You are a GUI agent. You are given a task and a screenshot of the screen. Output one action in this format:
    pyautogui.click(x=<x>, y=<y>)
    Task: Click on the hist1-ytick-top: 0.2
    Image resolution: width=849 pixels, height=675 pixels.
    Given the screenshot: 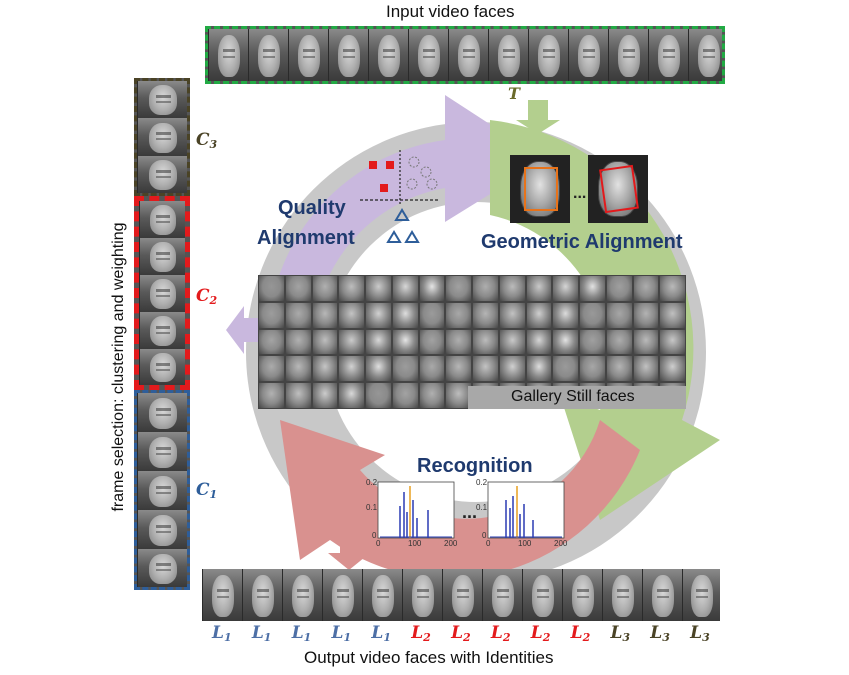 What is the action you would take?
    pyautogui.click(x=372, y=482)
    